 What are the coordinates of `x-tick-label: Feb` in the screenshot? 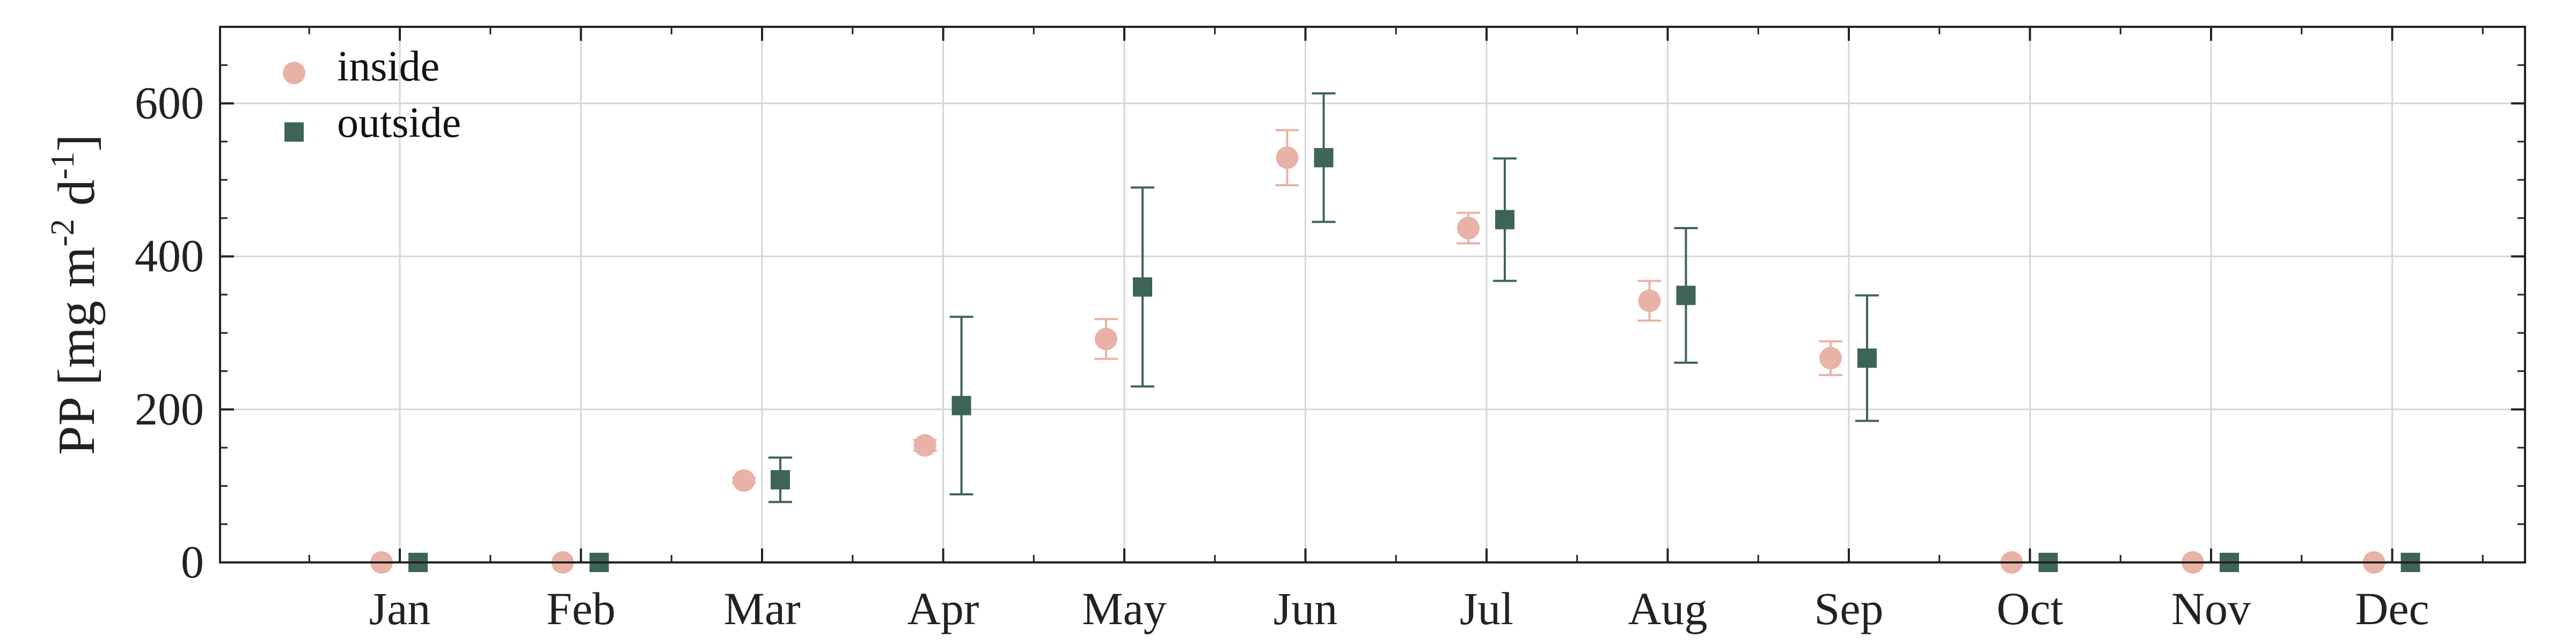 It's located at (581, 608).